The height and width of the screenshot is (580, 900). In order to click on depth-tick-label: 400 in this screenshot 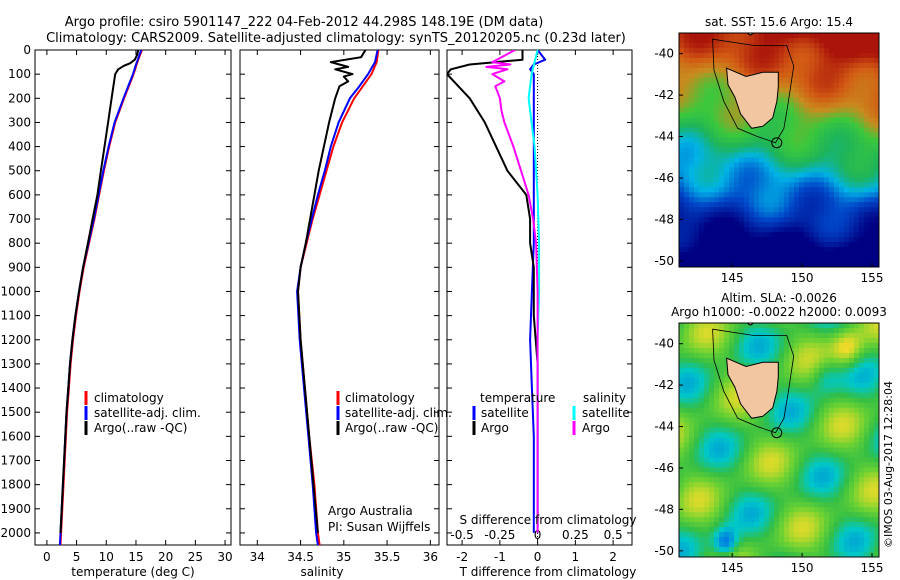, I will do `click(19, 147)`.